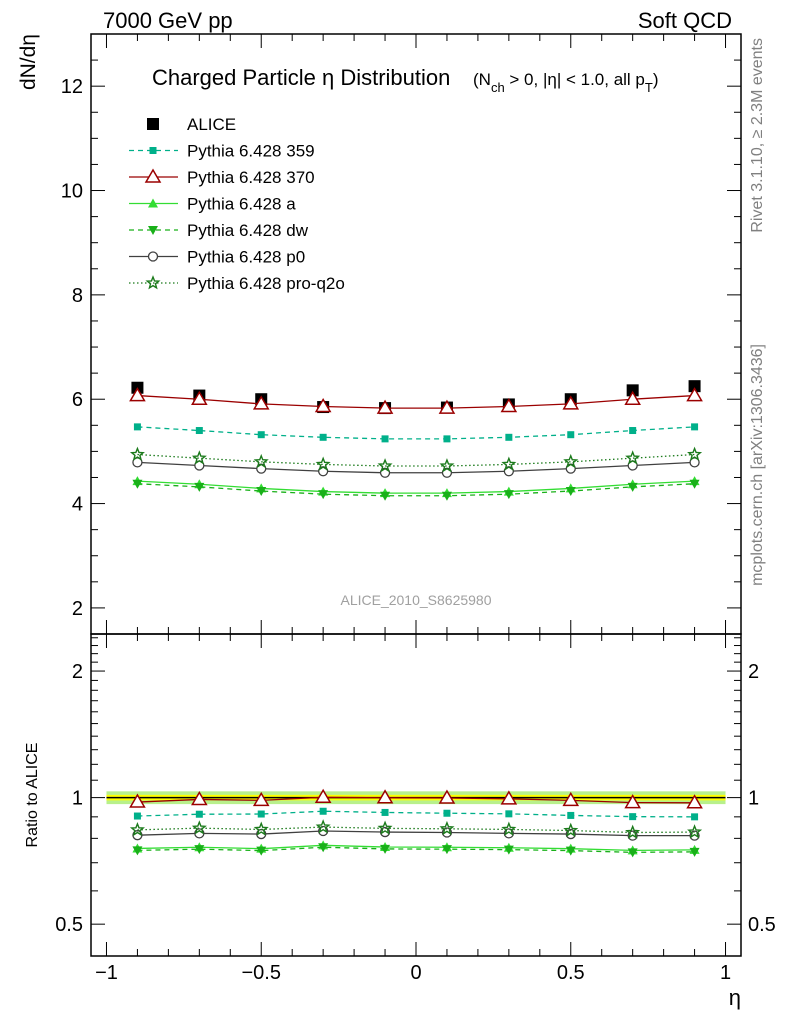  Describe the element at coordinates (222, 151) in the screenshot. I see `legend-item: Pythia 6.428 359` at that location.